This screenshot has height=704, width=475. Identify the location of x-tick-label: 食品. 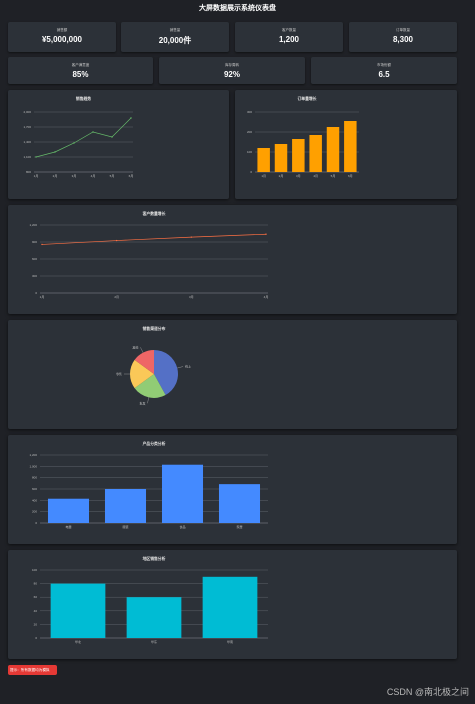
(182, 526).